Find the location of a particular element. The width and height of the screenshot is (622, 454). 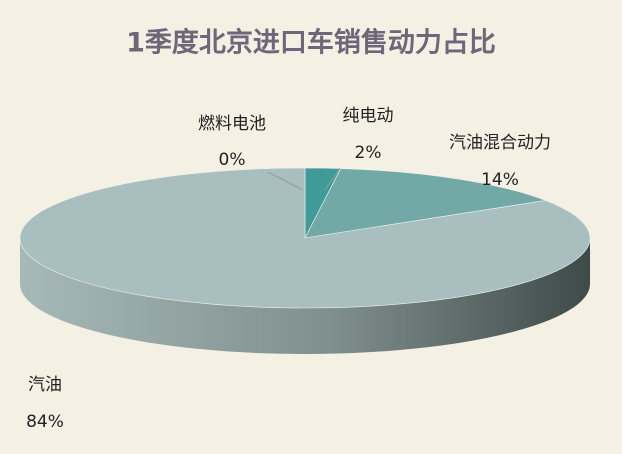

slice is located at coordinates (425, 203).